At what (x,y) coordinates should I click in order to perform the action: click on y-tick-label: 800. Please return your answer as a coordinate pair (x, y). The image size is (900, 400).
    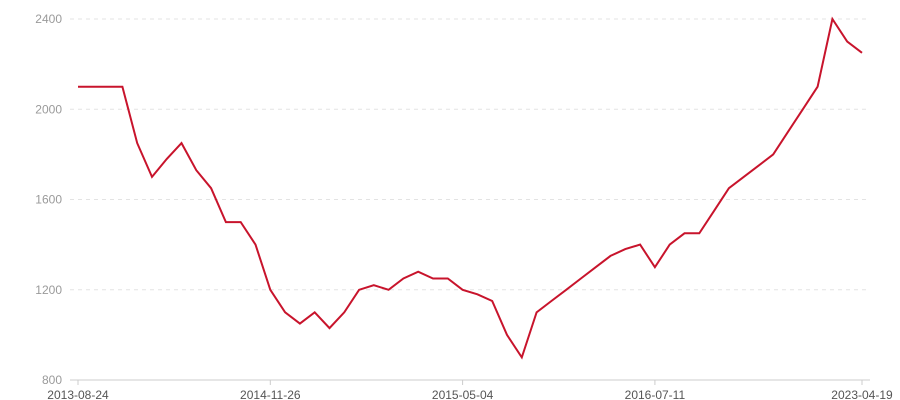
    Looking at the image, I should click on (52, 380).